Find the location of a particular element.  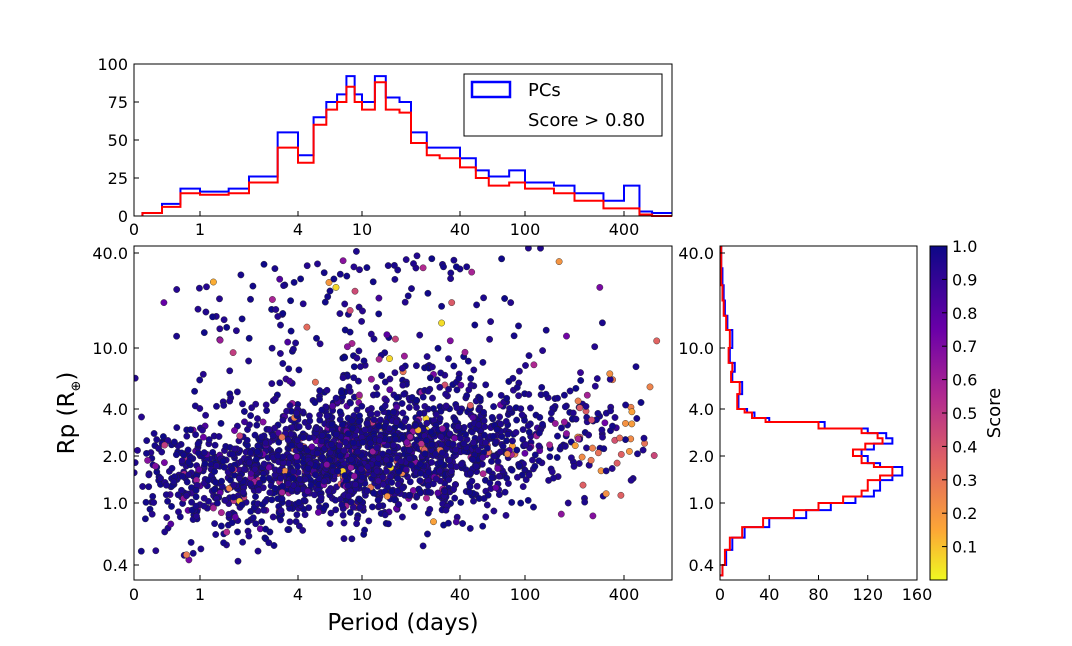

y-axis-label: Rp (R⊕) is located at coordinates (69, 413).